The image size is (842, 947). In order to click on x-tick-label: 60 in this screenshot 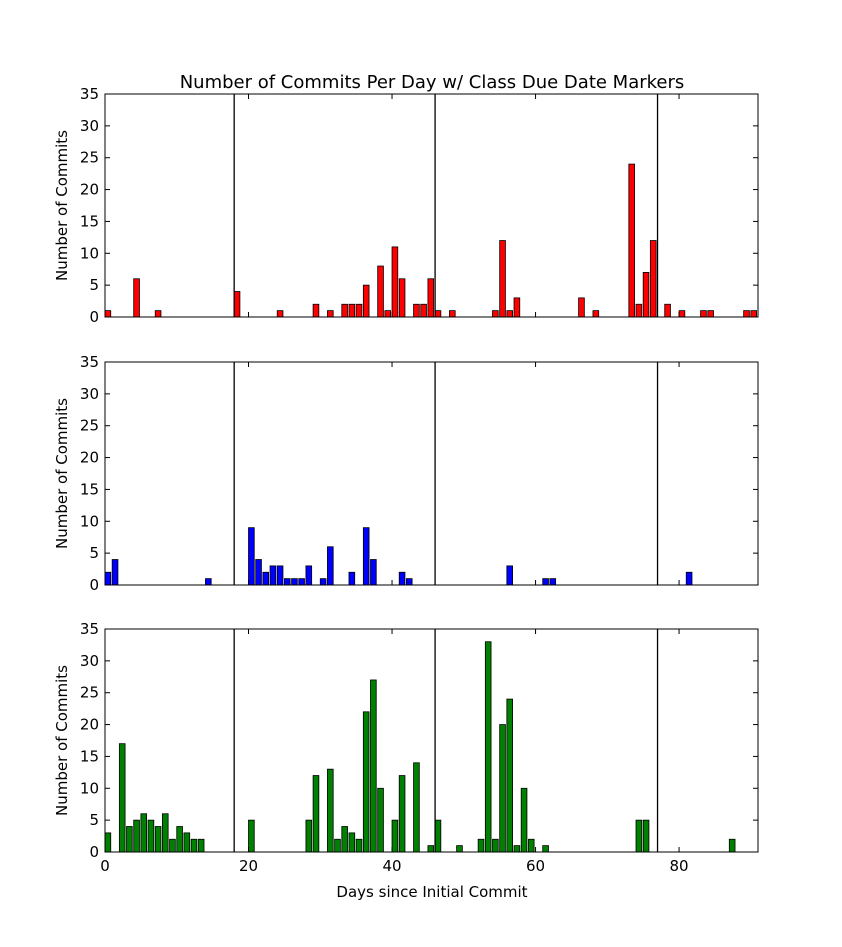, I will do `click(535, 866)`.